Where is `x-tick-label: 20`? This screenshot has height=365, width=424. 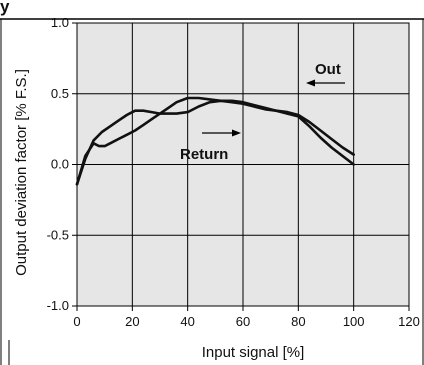
x-tick-label: 20 is located at coordinates (132, 321).